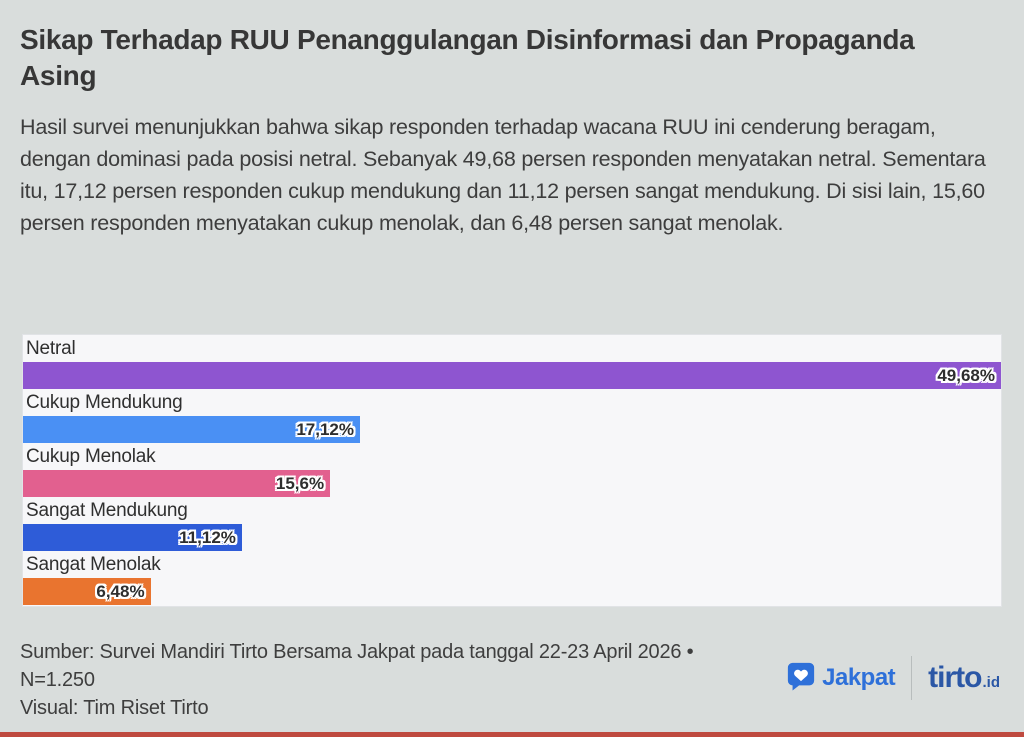 The height and width of the screenshot is (737, 1024). What do you see at coordinates (91, 456) in the screenshot?
I see `bar-category-label: Cukup Menolak` at bounding box center [91, 456].